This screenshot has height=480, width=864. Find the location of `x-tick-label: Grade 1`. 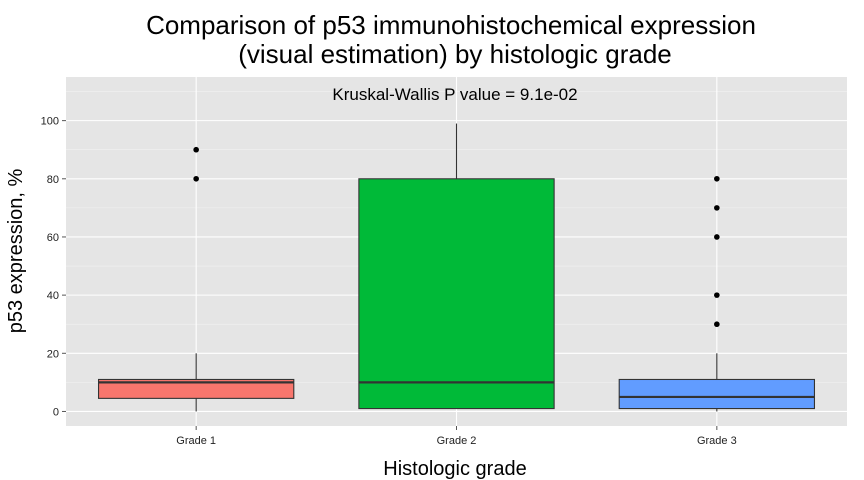

x-tick-label: Grade 1 is located at coordinates (196, 441).